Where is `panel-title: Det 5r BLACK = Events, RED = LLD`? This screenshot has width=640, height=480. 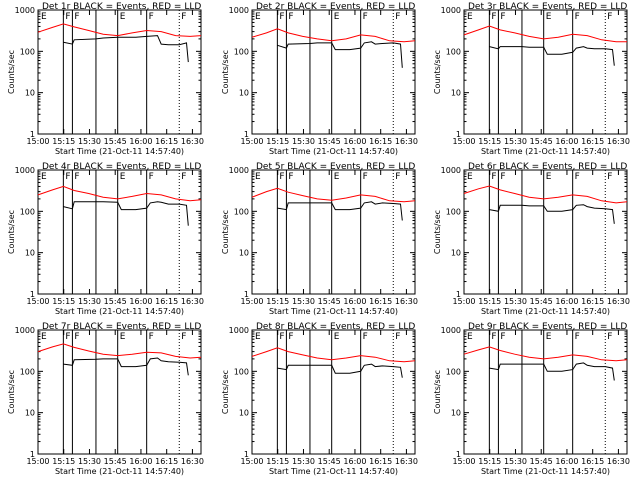 panel-title: Det 5r BLACK = Events, RED = LLD is located at coordinates (335, 167).